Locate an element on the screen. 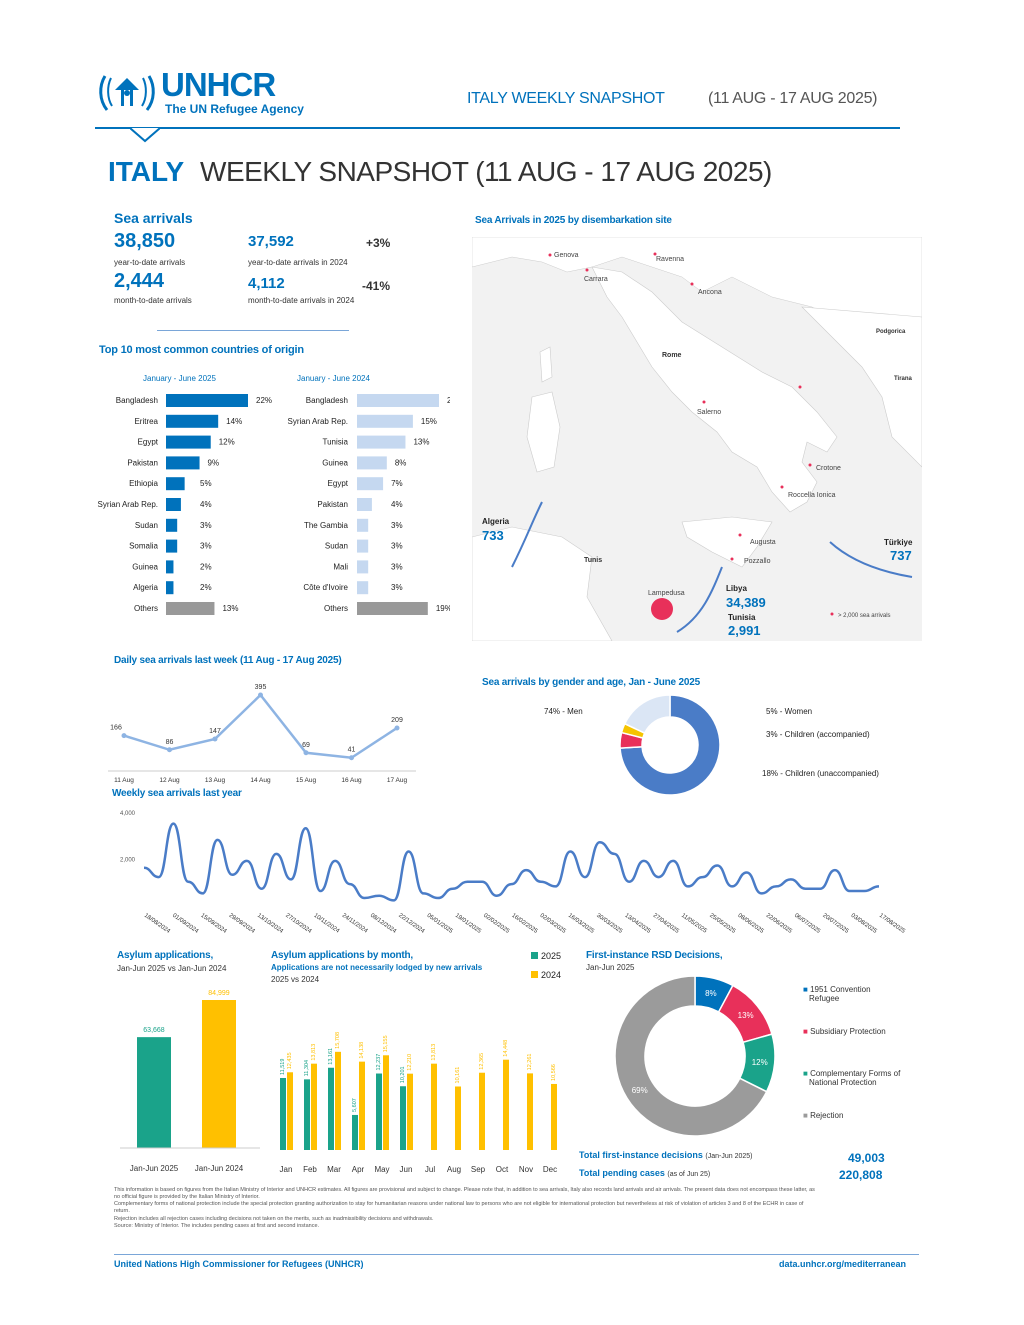 The image size is (1024, 1325). weekly-x-label: 25/05/2025 is located at coordinates (722, 924).